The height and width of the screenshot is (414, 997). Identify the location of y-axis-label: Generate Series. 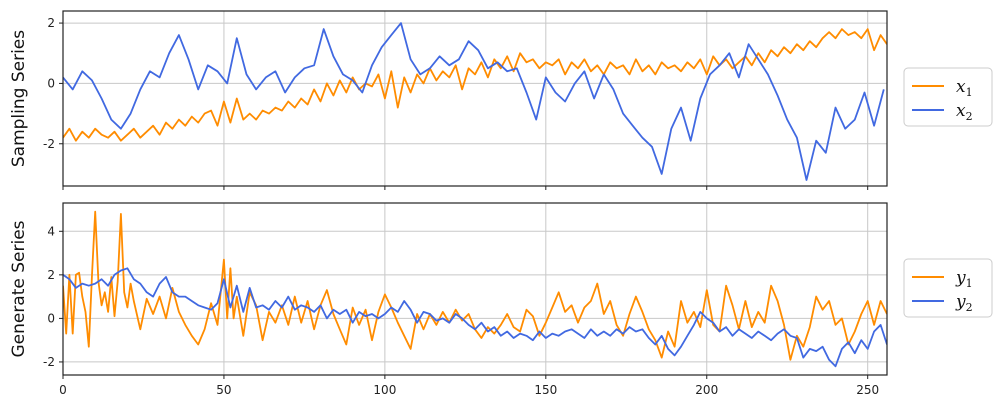
(19, 288).